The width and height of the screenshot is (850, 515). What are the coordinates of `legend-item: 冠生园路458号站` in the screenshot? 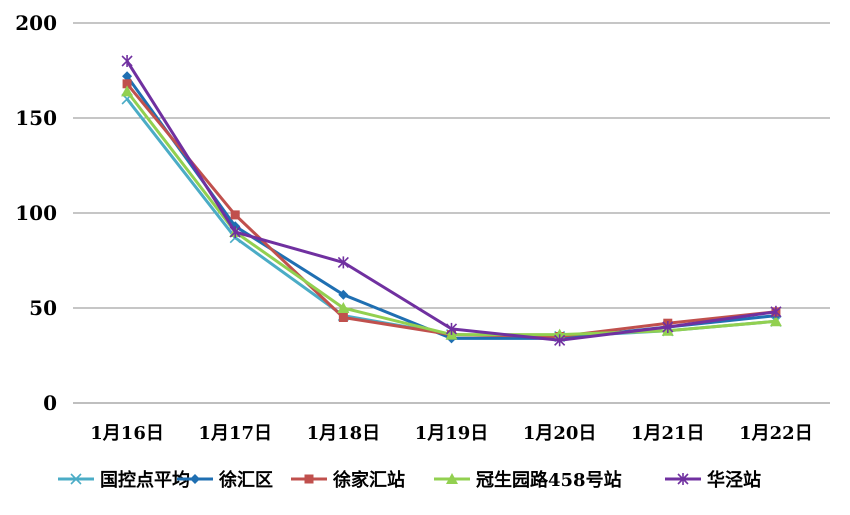 It's located at (528, 480).